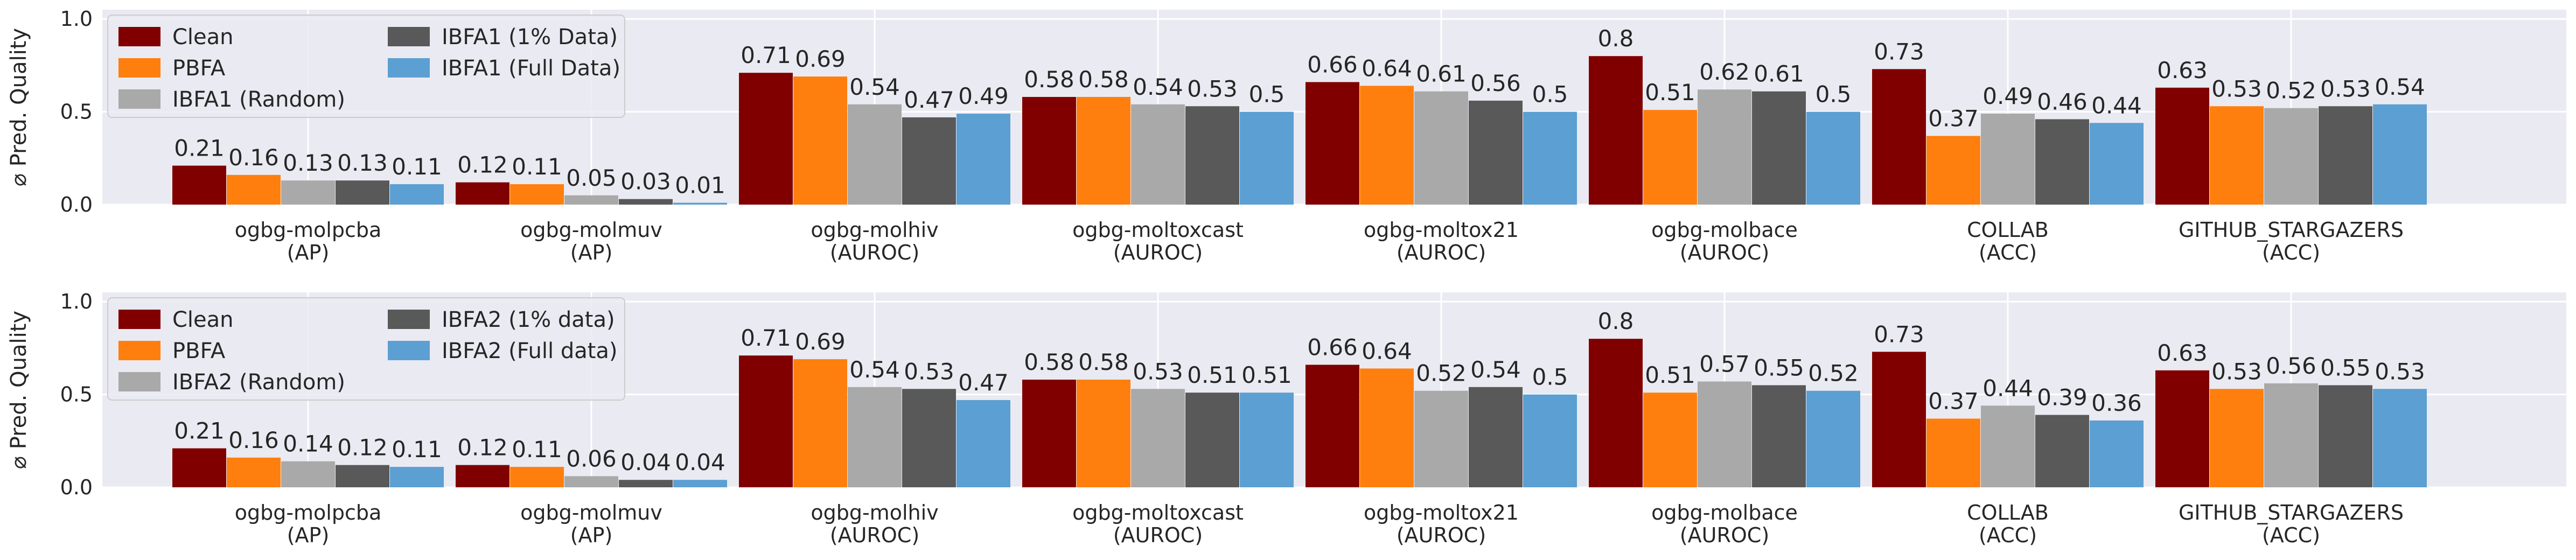 The image size is (2576, 560). What do you see at coordinates (199, 431) in the screenshot?
I see `bar-value-label: 0.21` at bounding box center [199, 431].